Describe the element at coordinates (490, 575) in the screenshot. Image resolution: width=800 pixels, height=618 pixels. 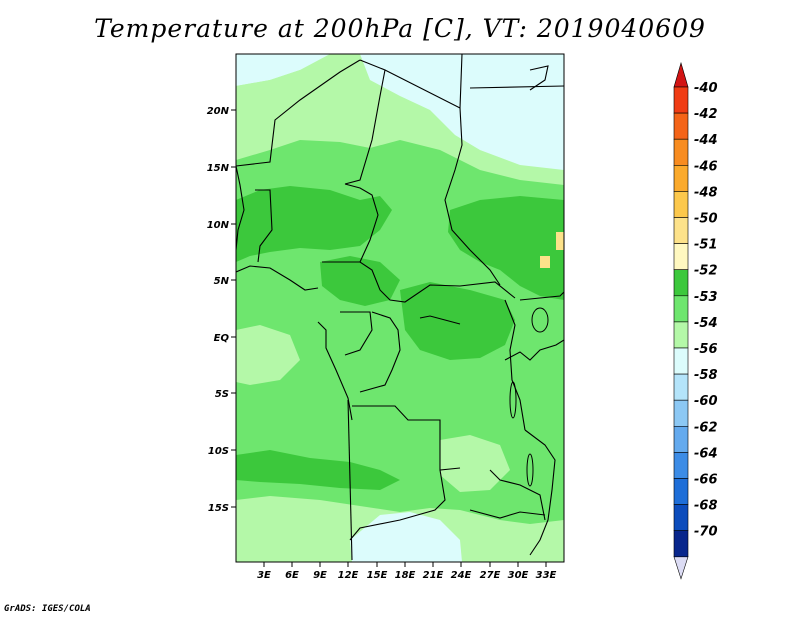
I see `lon-label: 27E` at that location.